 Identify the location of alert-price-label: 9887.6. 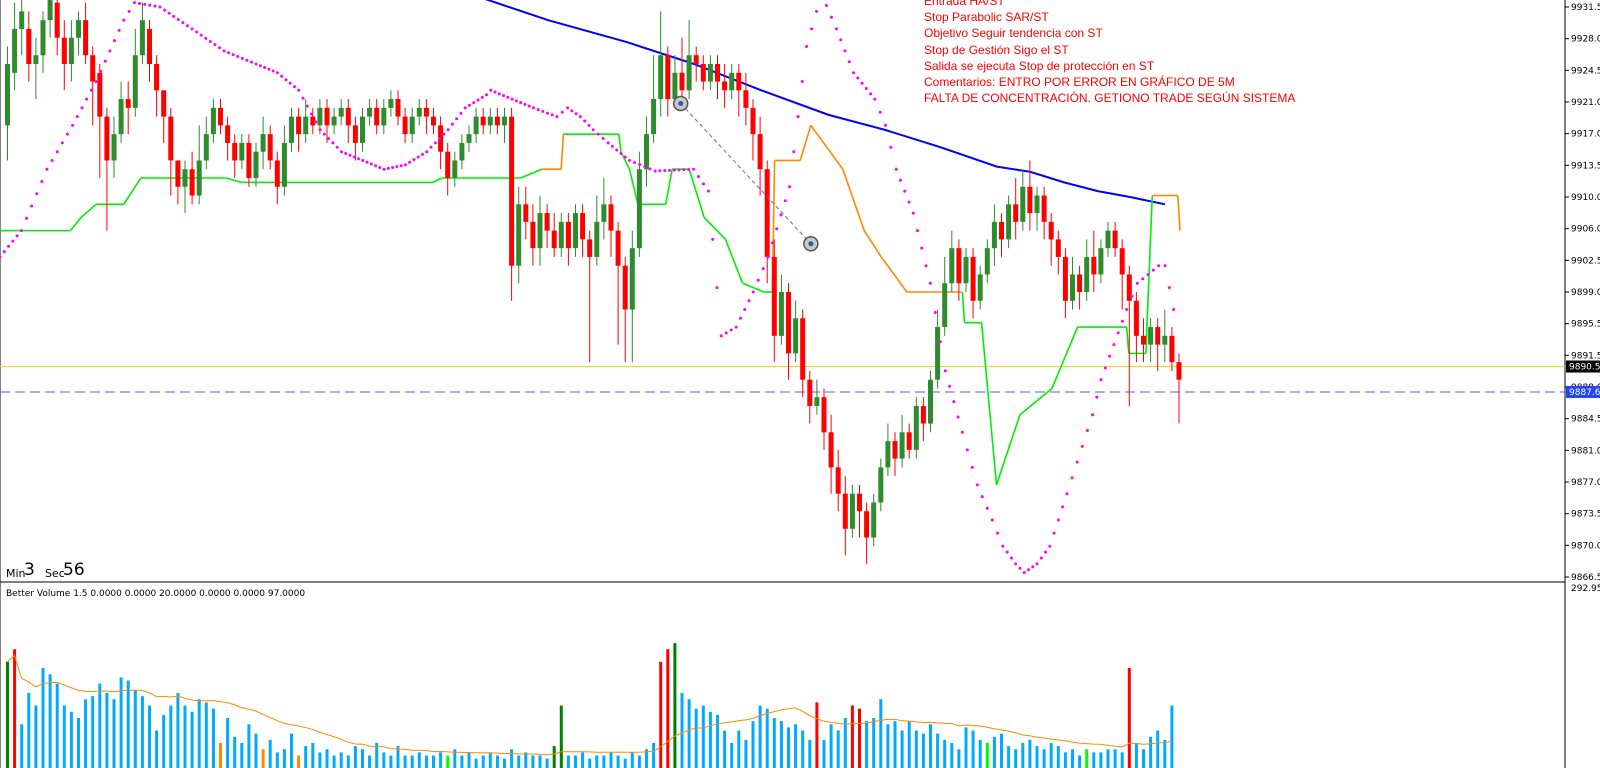
(1584, 393).